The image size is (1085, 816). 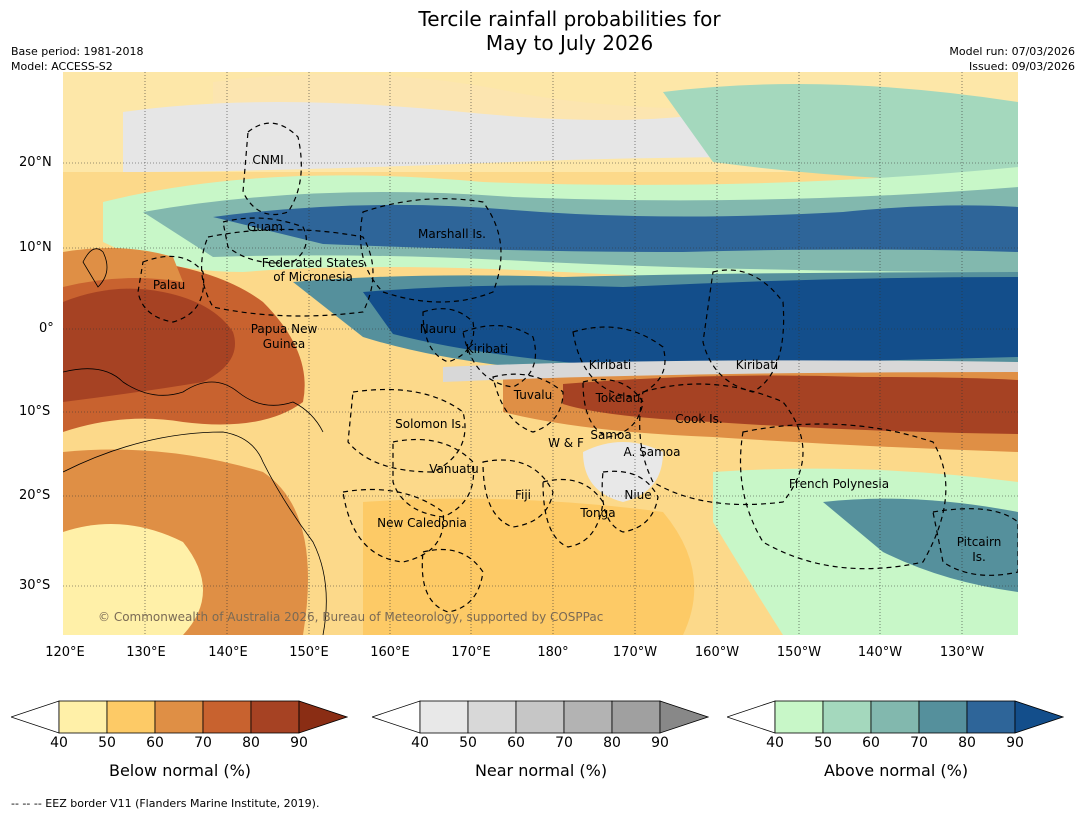 I want to click on eez-solomon, so click(x=406, y=430).